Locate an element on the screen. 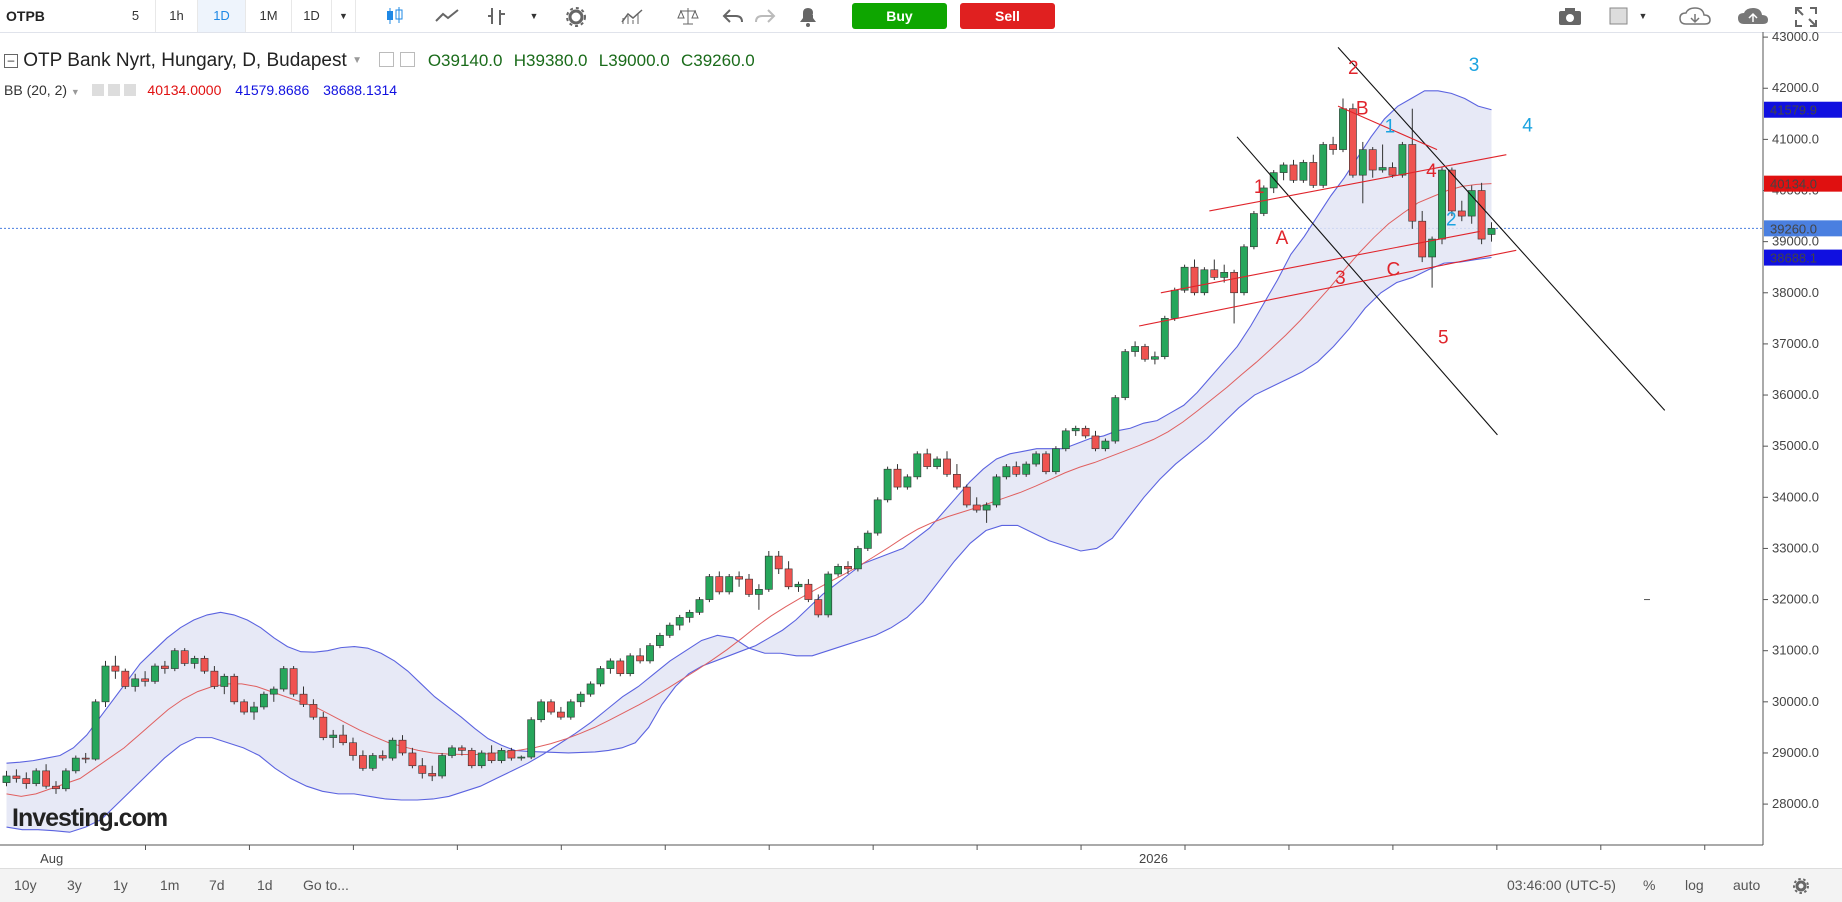  fullscreen-icon is located at coordinates (1806, 17).